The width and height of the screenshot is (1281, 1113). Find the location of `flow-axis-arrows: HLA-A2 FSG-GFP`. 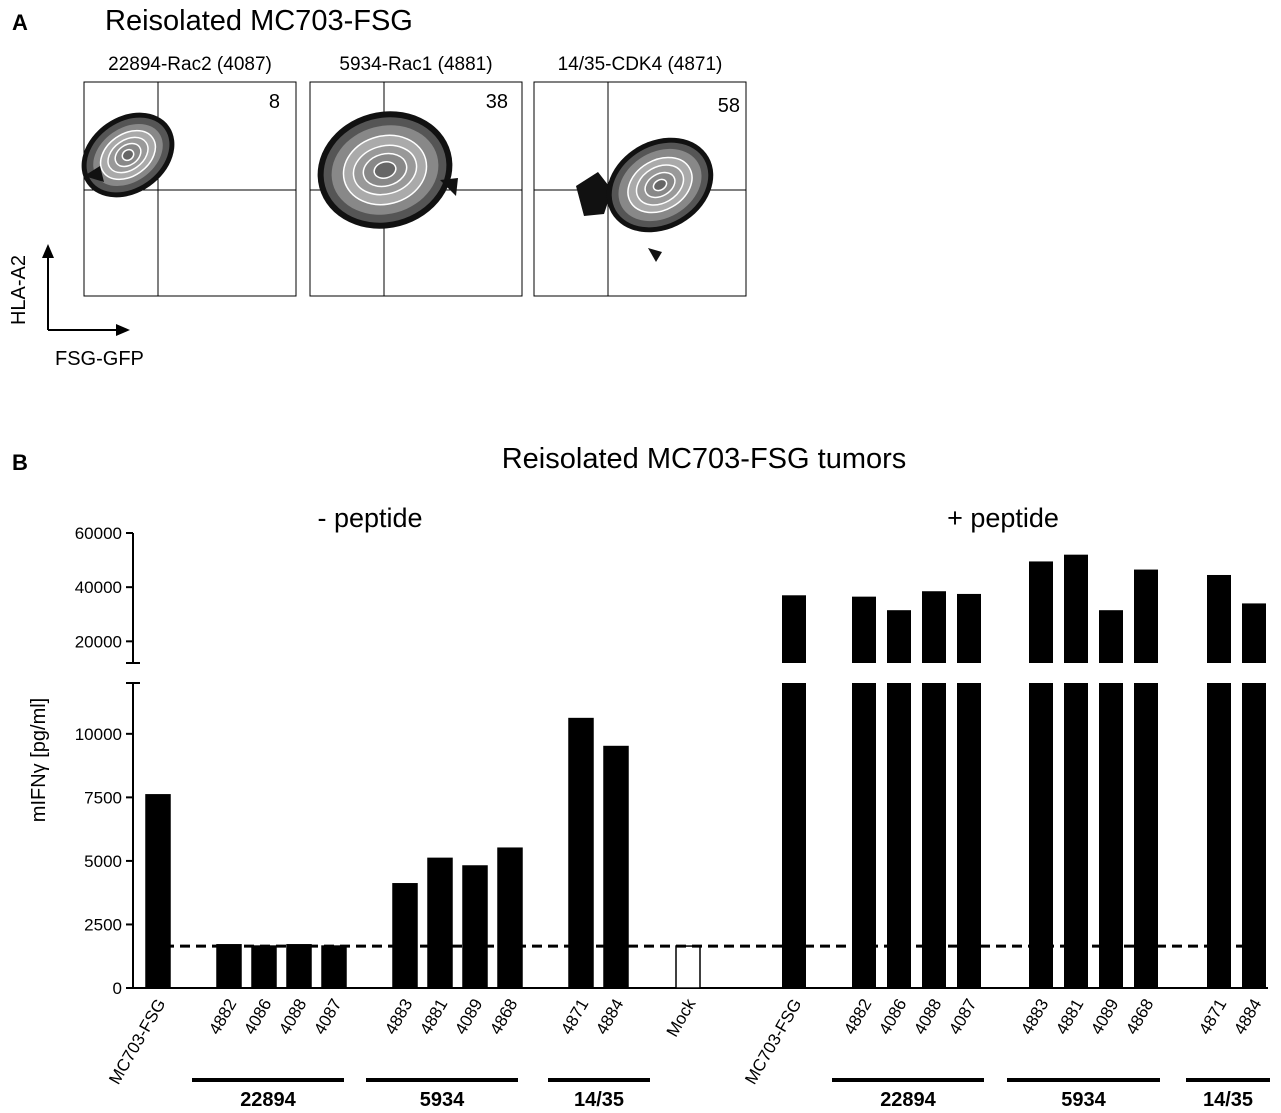

flow-axis-arrows: HLA-A2 FSG-GFP is located at coordinates (76, 307).